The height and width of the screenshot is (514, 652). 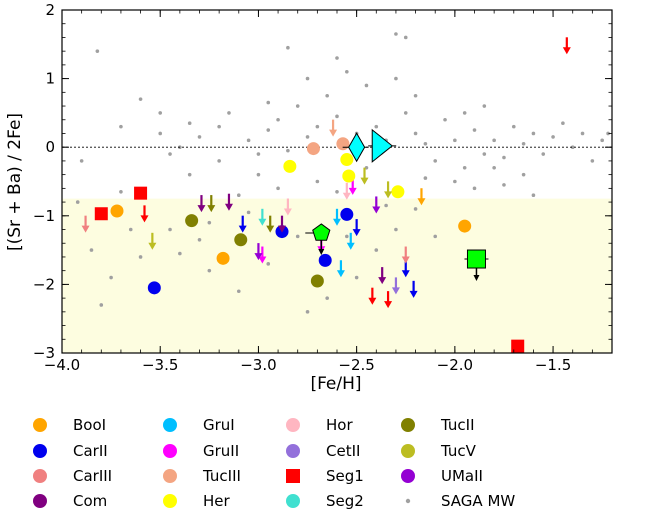 What do you see at coordinates (356, 228) in the screenshot?
I see `upper-limit-carii` at bounding box center [356, 228].